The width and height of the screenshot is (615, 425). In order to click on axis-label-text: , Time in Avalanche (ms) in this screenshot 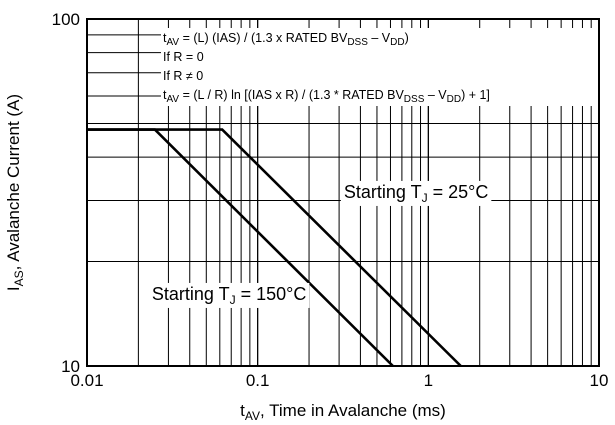, I will do `click(353, 410)`.